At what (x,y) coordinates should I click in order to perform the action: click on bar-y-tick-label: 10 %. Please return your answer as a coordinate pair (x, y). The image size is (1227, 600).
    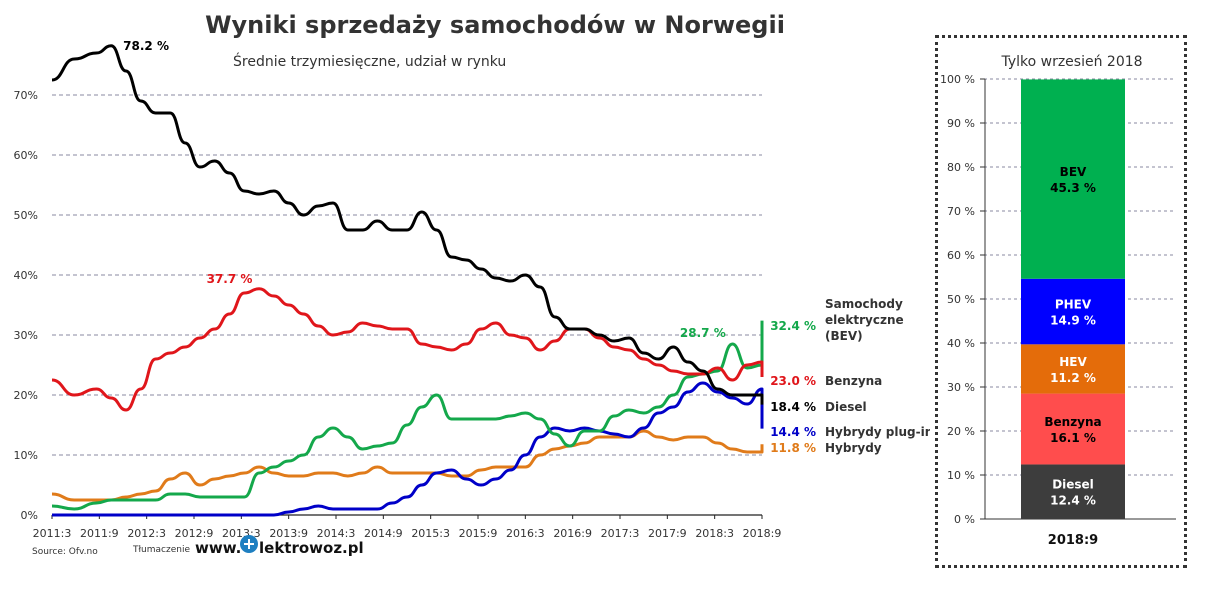
    Looking at the image, I should click on (961, 475).